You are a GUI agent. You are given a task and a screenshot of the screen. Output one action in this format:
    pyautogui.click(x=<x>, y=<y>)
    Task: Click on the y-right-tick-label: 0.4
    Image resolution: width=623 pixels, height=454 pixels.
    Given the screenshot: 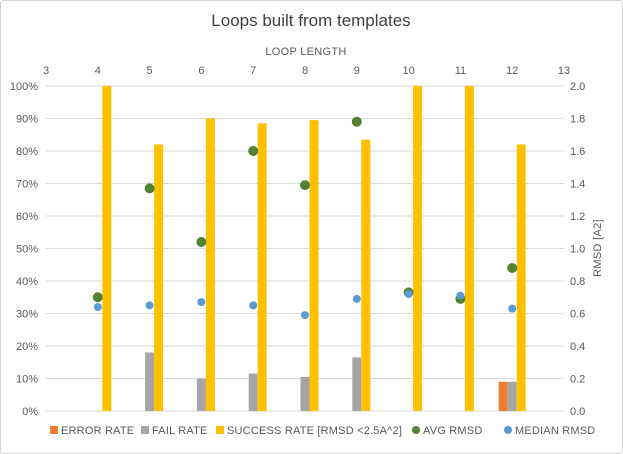 What is the action you would take?
    pyautogui.click(x=577, y=347)
    